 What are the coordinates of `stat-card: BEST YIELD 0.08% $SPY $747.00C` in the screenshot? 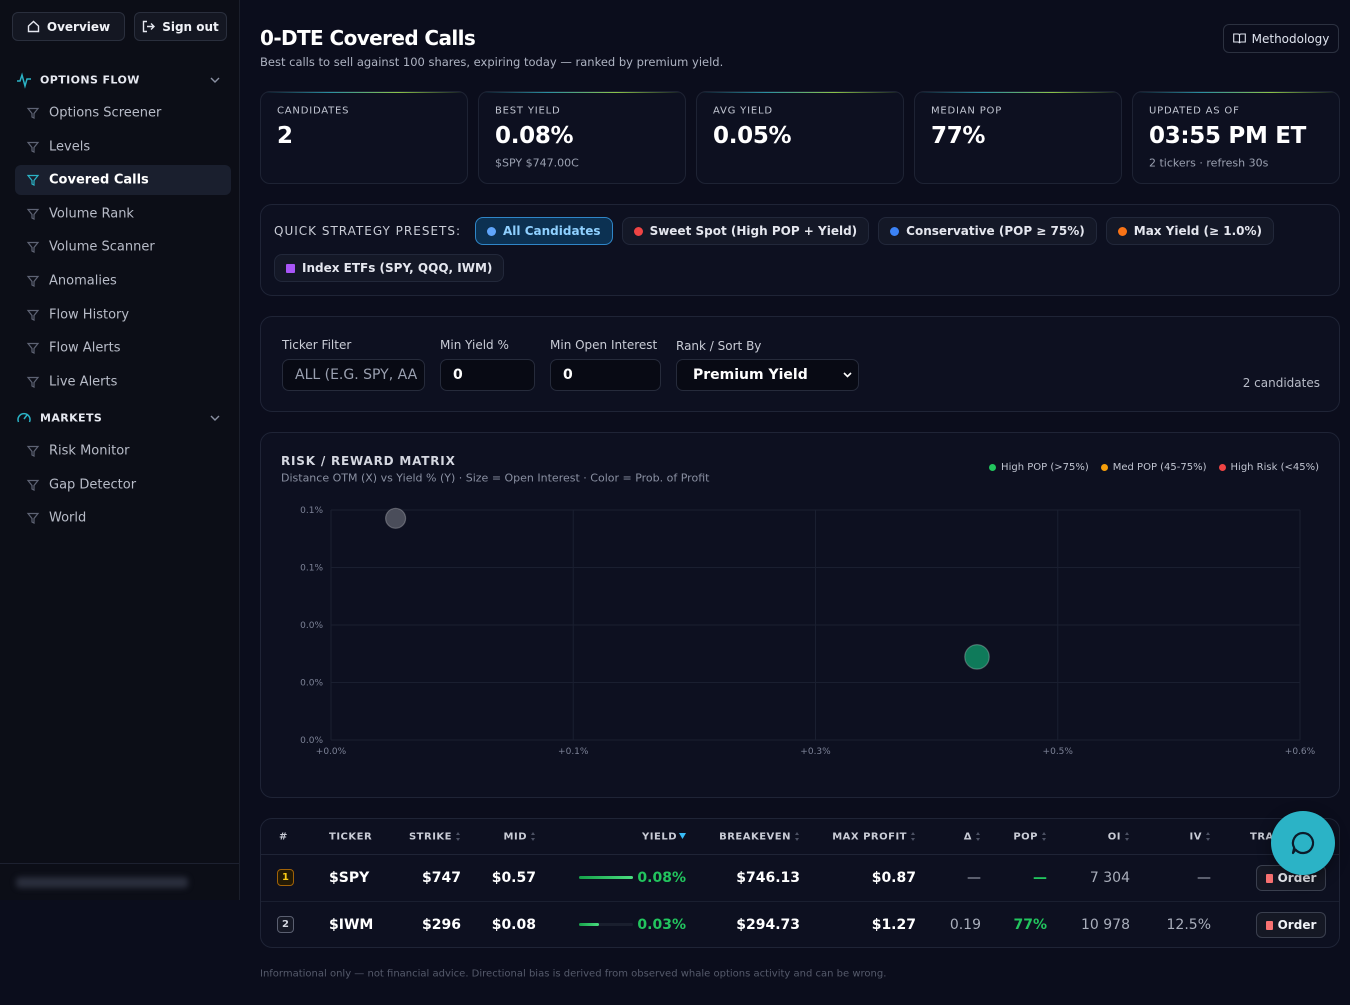 It's located at (582, 137).